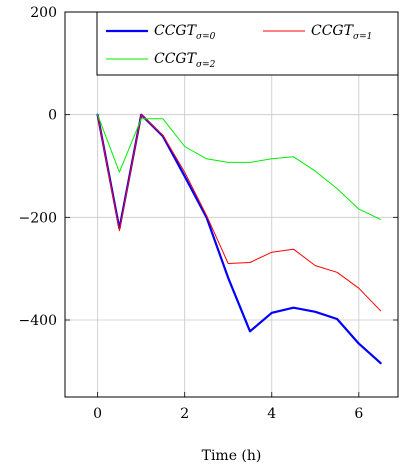  Describe the element at coordinates (232, 456) in the screenshot. I see `x-axis-label: Time (h)` at that location.